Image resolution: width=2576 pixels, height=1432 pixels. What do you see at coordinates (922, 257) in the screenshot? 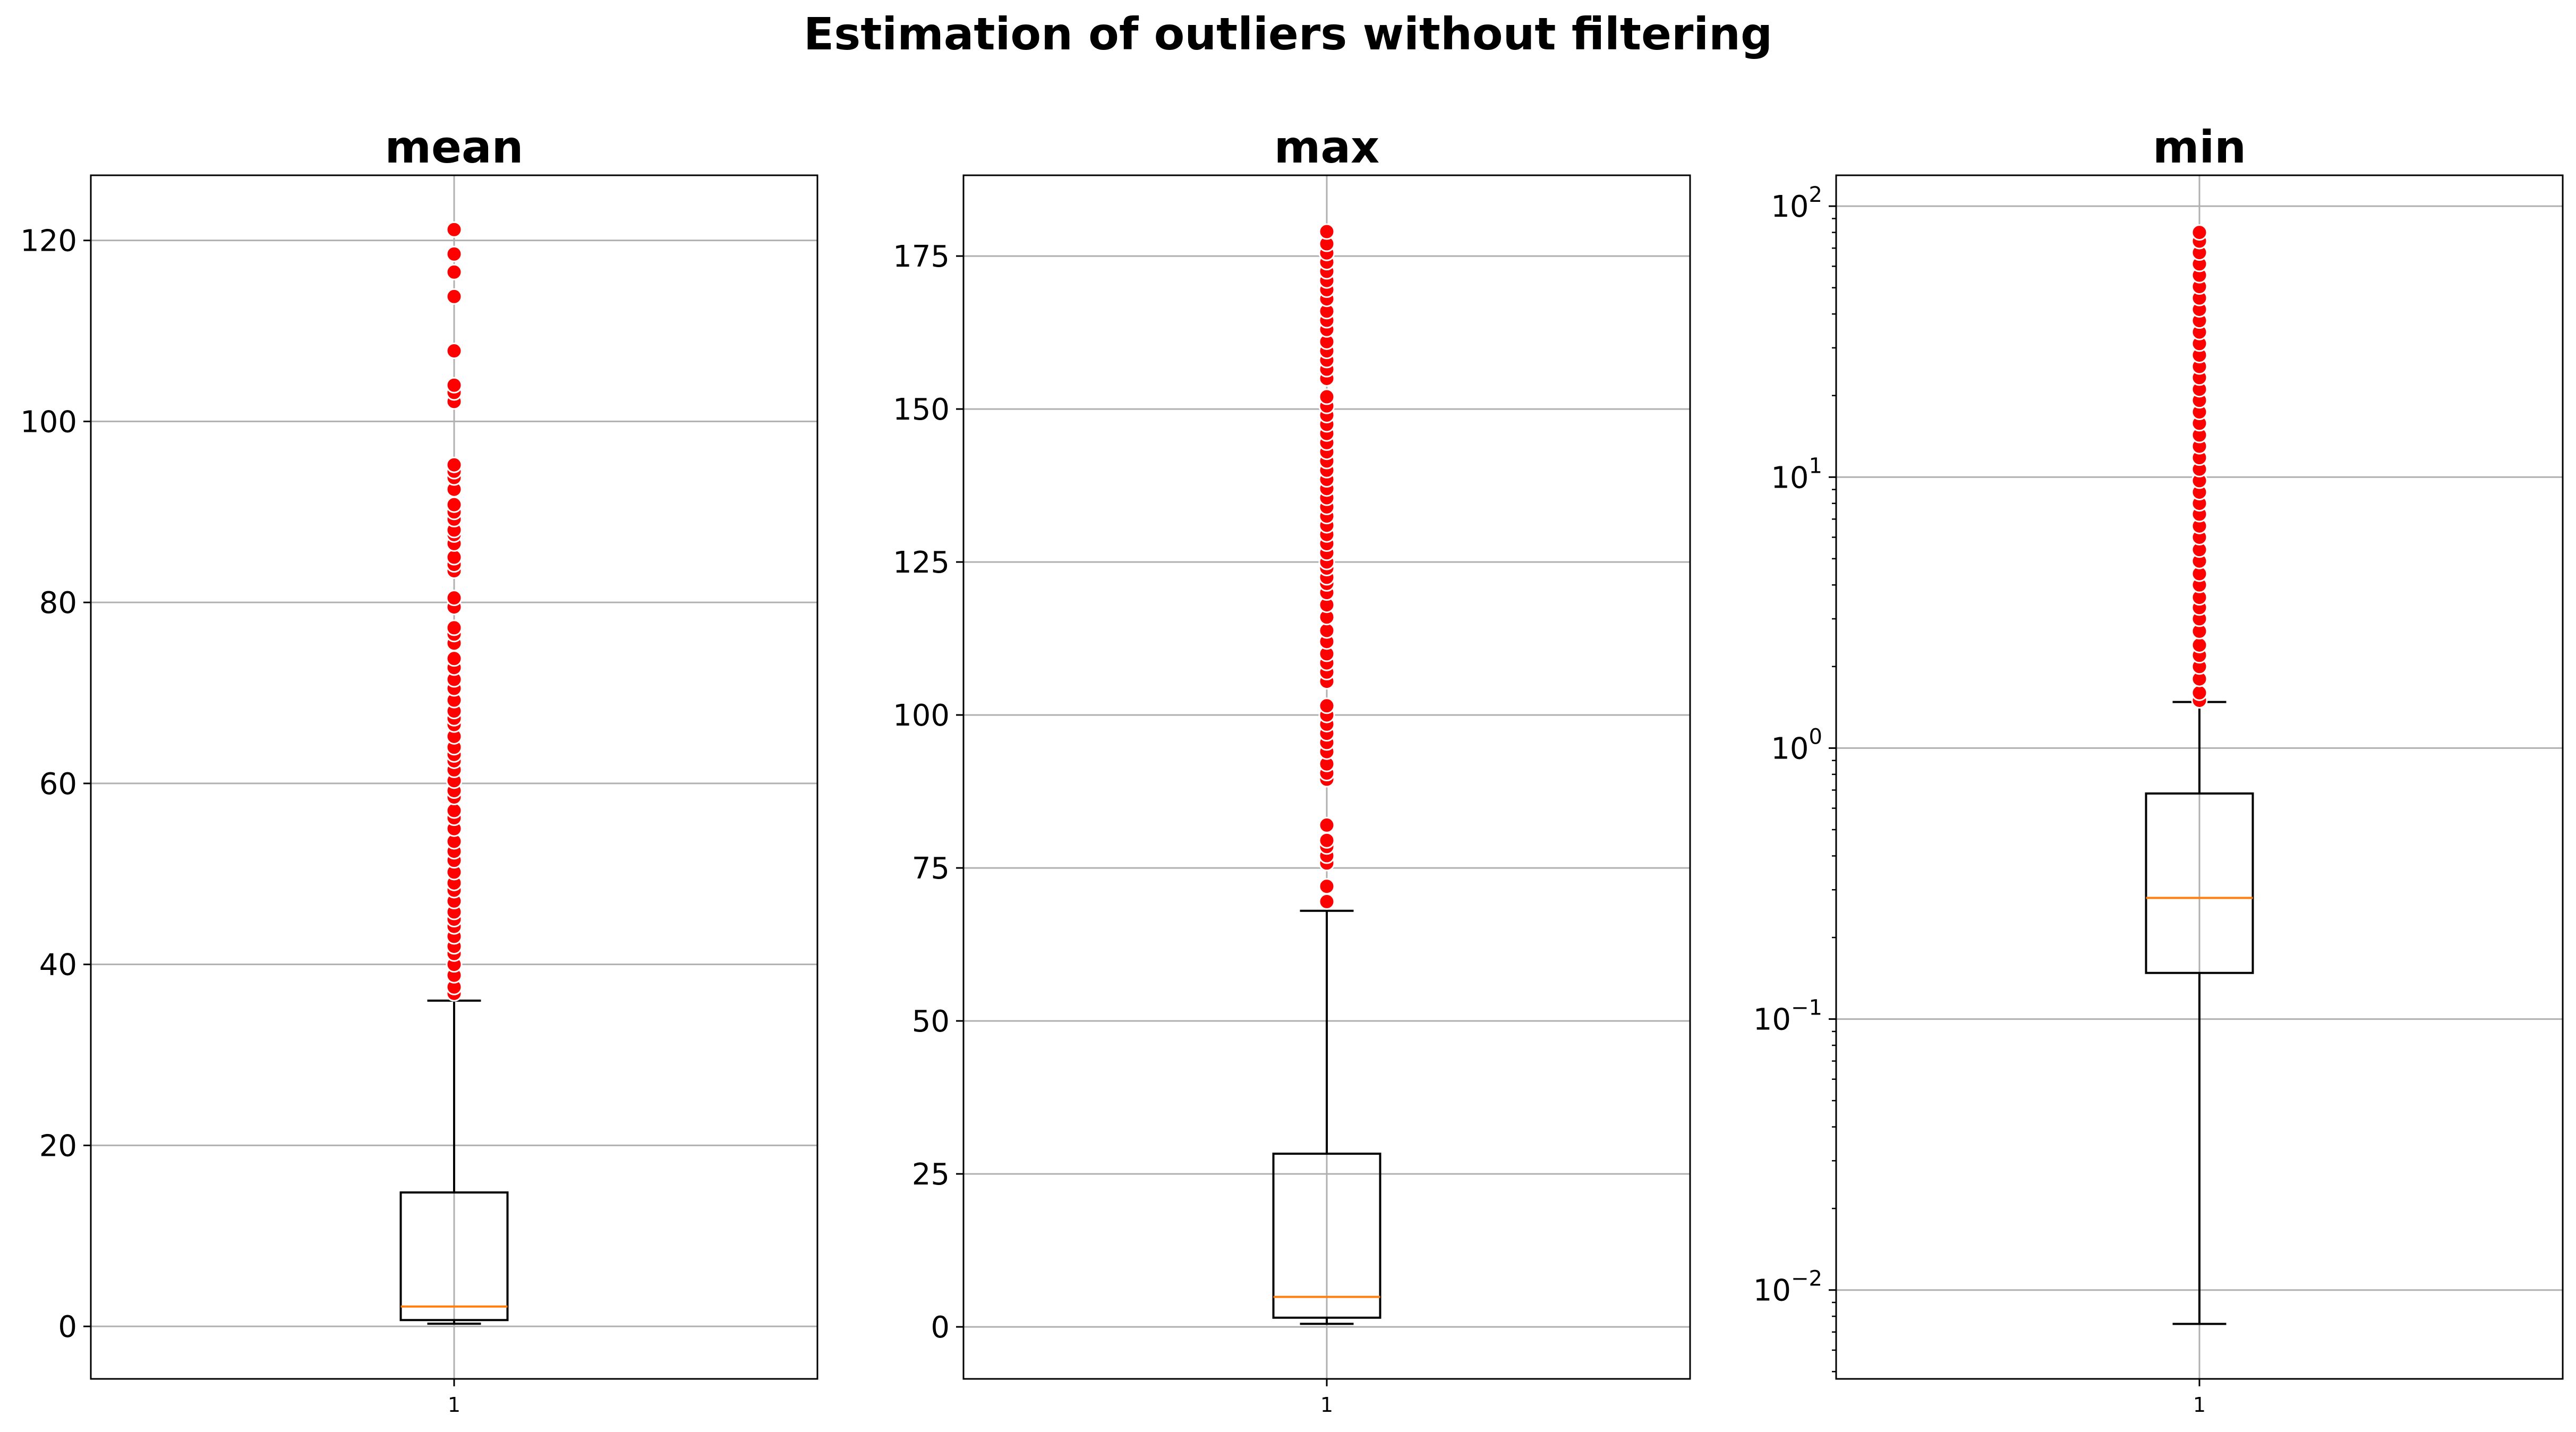
I see `y-tick-label: 175` at bounding box center [922, 257].